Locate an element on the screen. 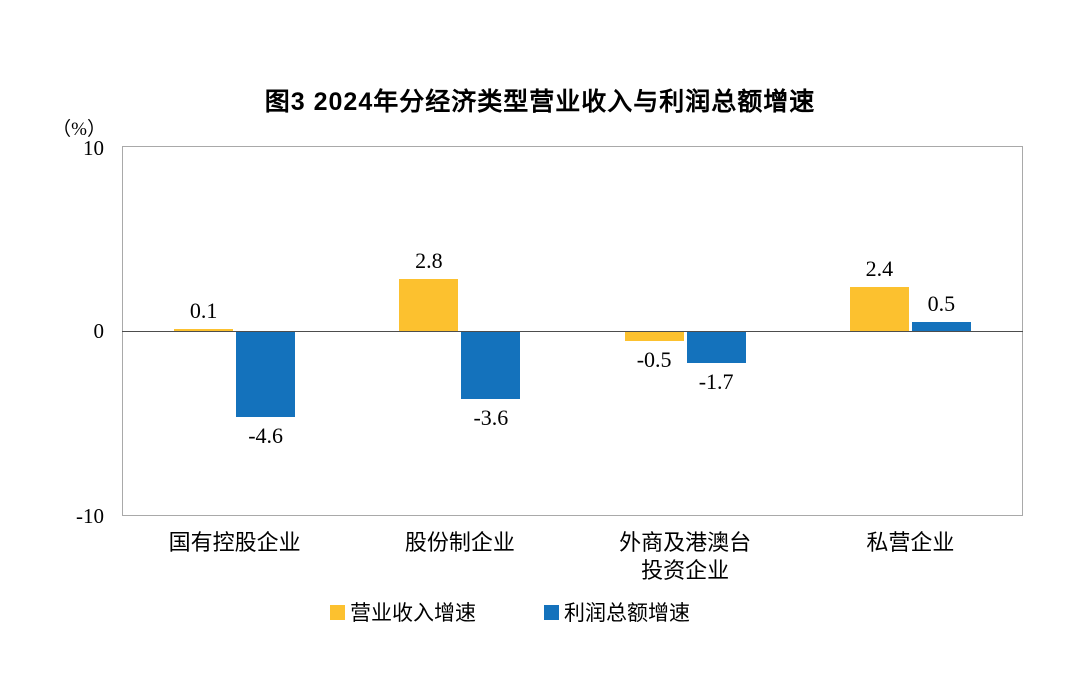  bar-value-label: 2.4 is located at coordinates (879, 268).